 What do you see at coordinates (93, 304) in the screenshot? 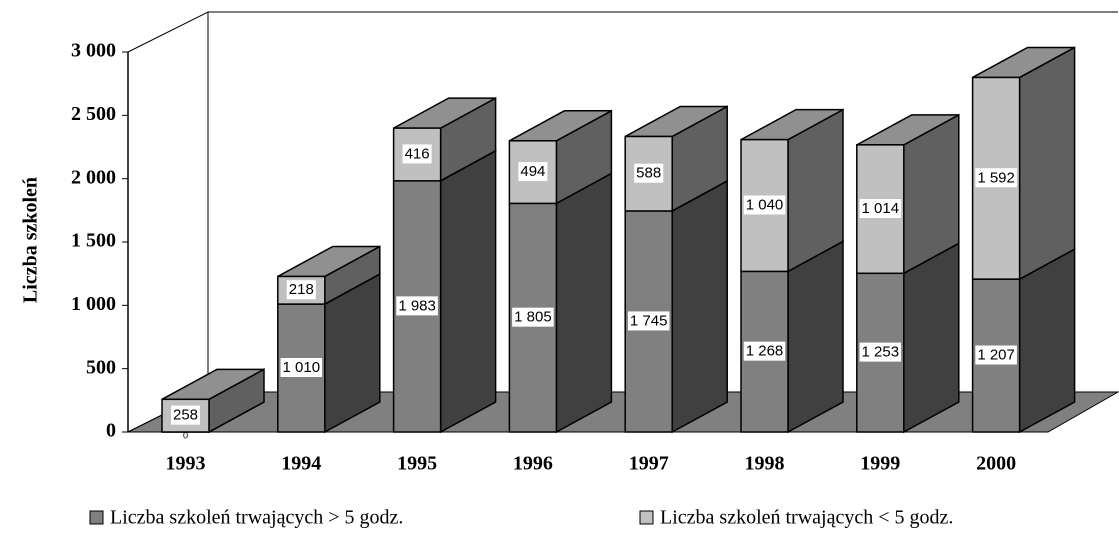
I see `y-tick-label: 1 000` at bounding box center [93, 304].